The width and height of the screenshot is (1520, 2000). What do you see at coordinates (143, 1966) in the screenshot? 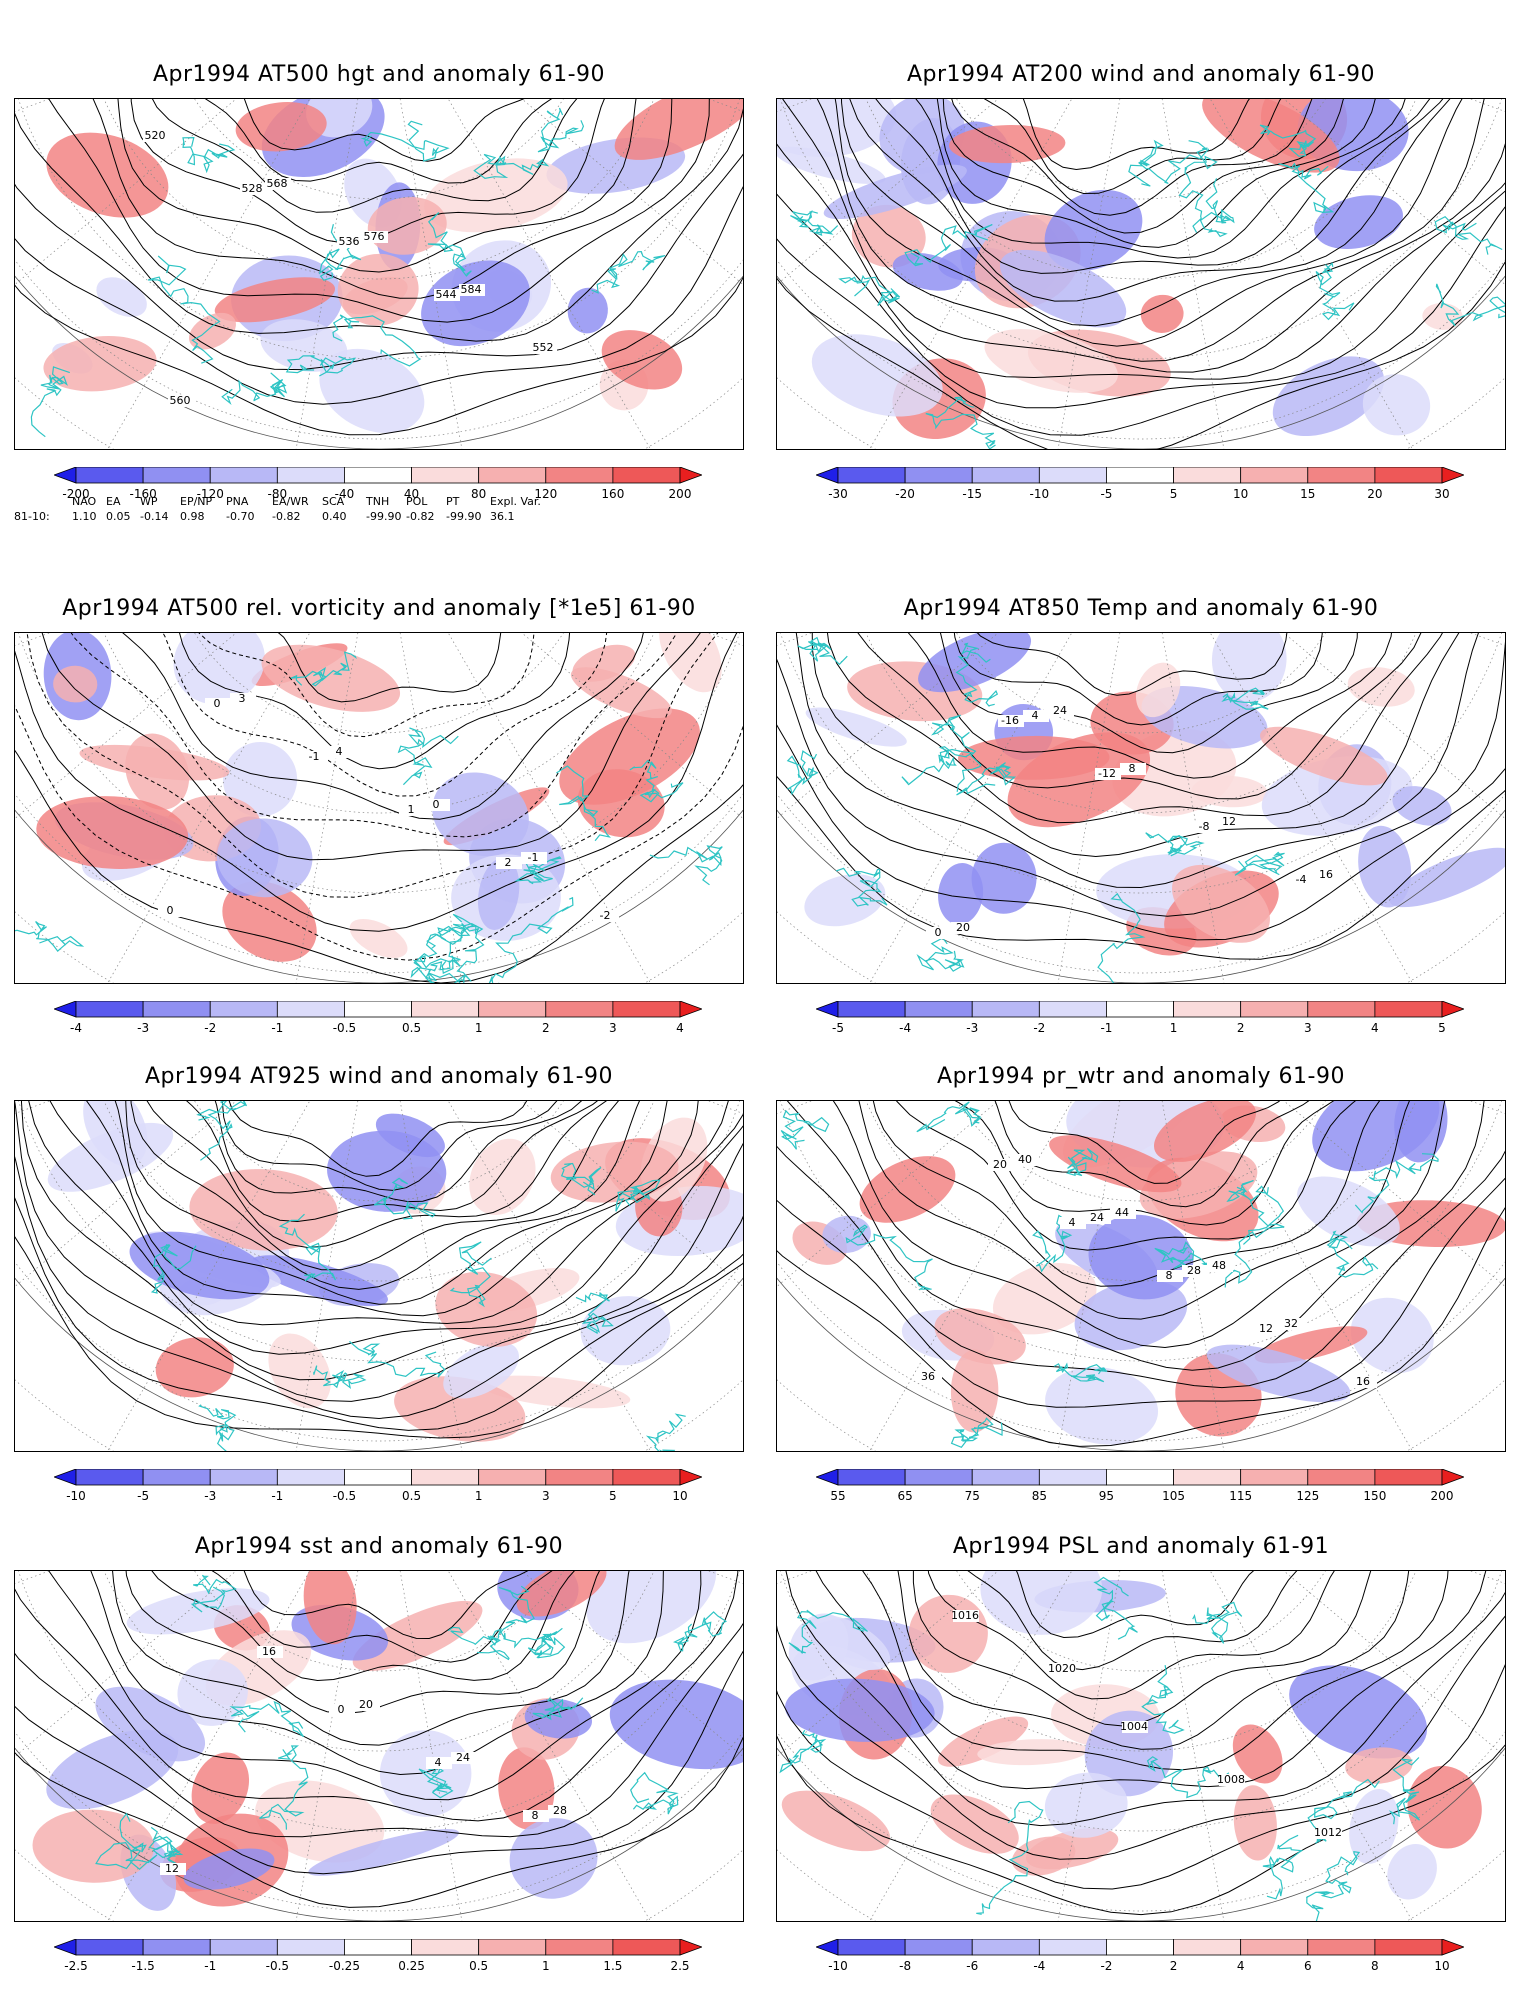
I see `colorbar-tick-label: -1.5` at bounding box center [143, 1966].